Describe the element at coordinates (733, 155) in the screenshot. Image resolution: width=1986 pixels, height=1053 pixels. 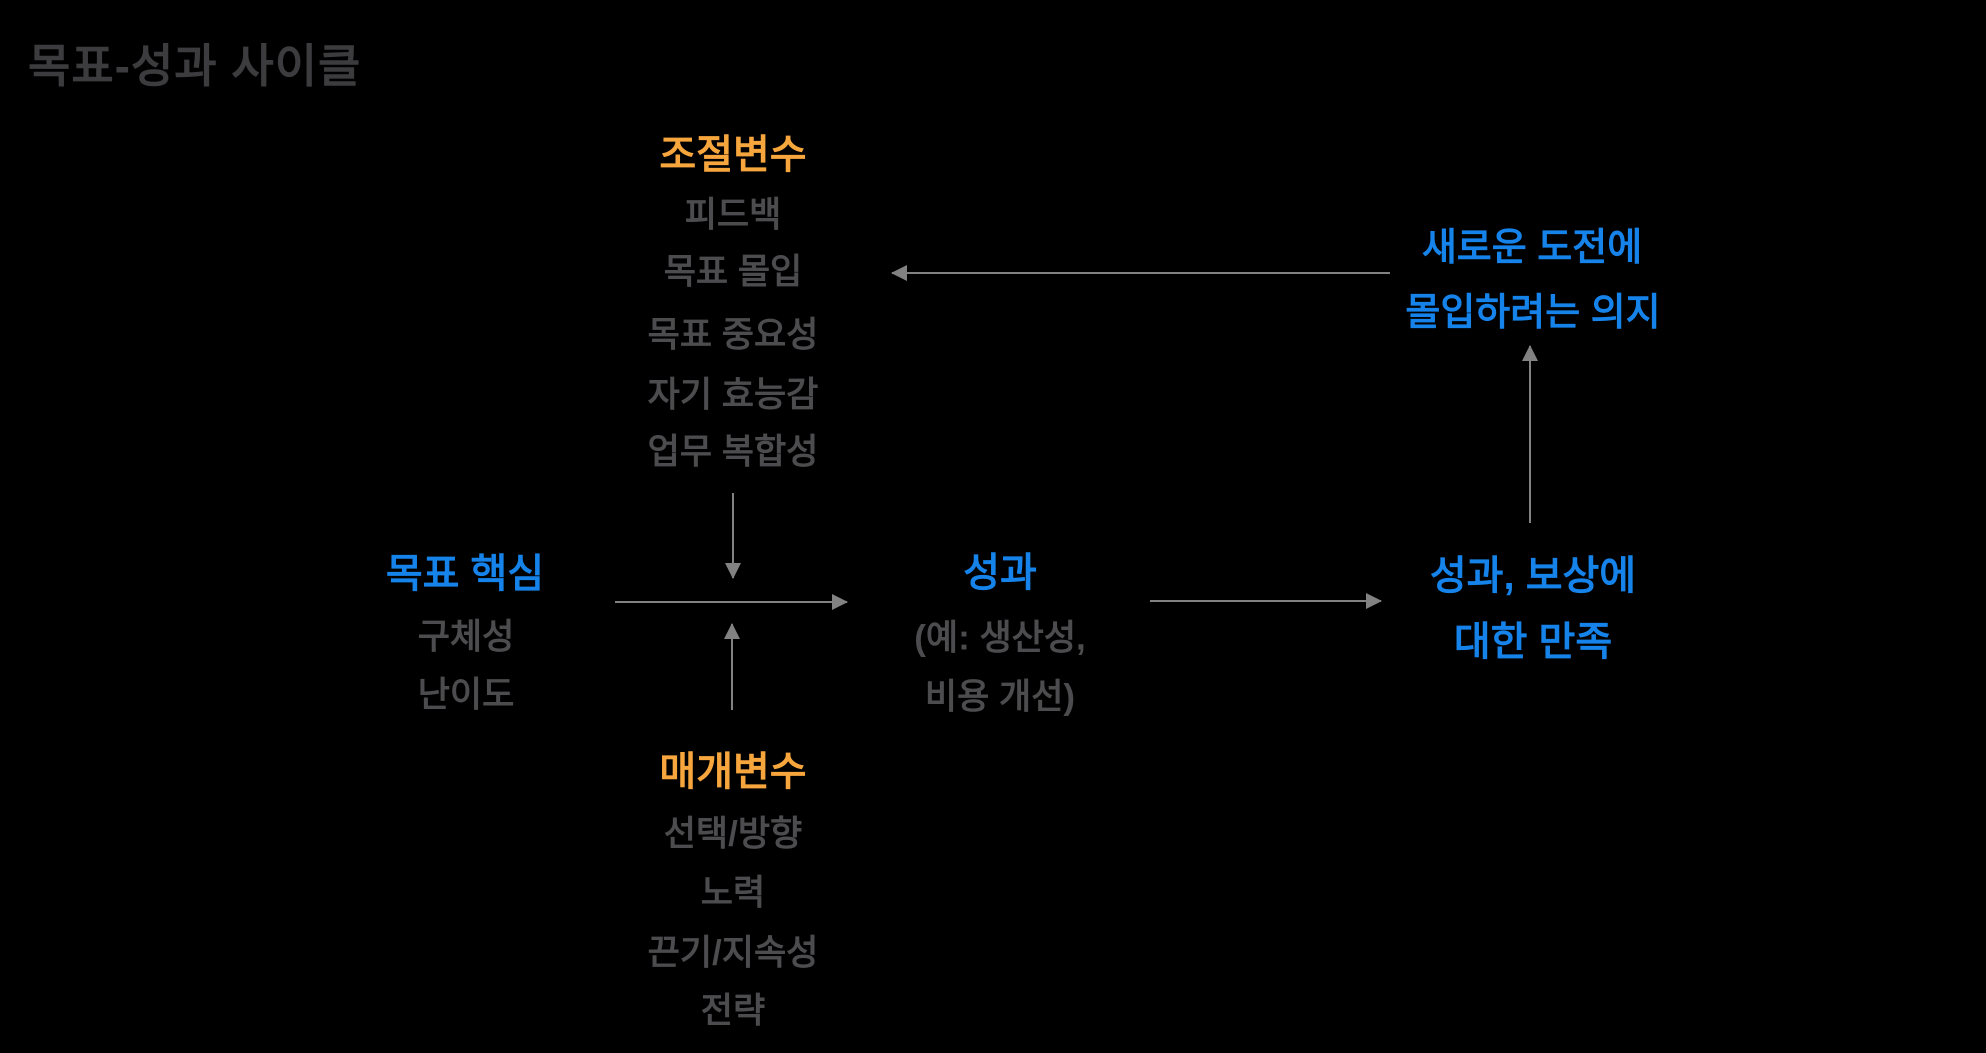
I see `moderators-label: 조절변수` at that location.